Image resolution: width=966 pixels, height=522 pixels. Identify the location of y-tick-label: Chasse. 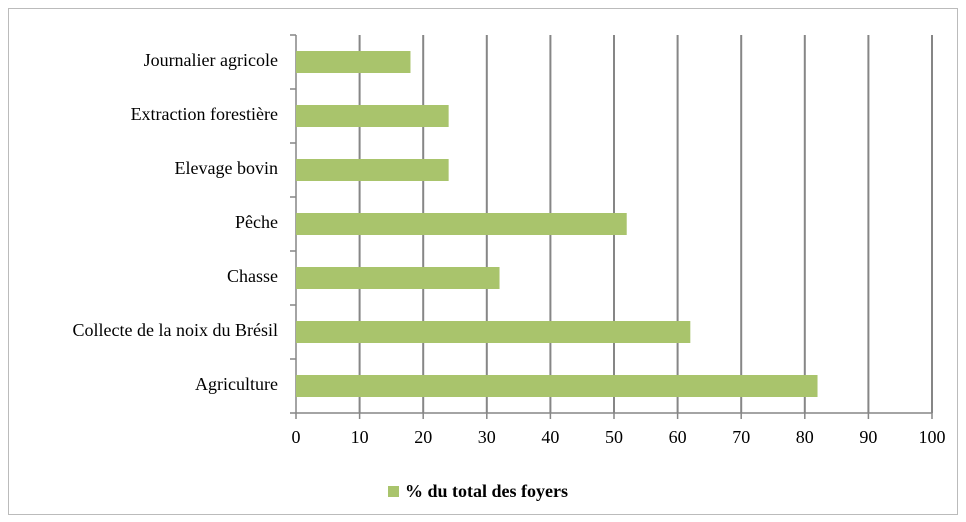
(252, 276).